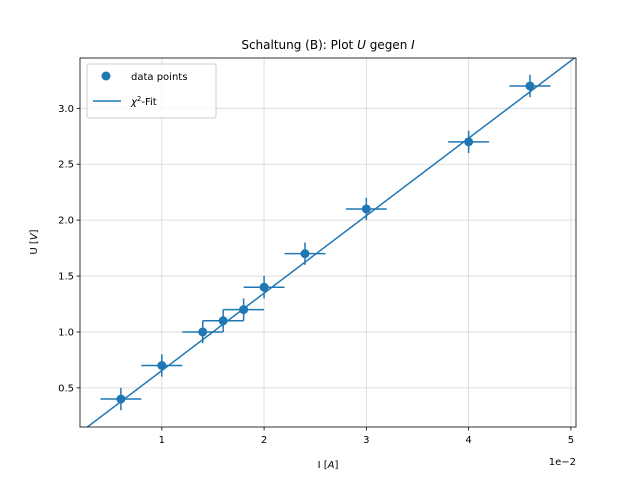  What do you see at coordinates (66, 332) in the screenshot?
I see `y-tick-label: 1.0` at bounding box center [66, 332].